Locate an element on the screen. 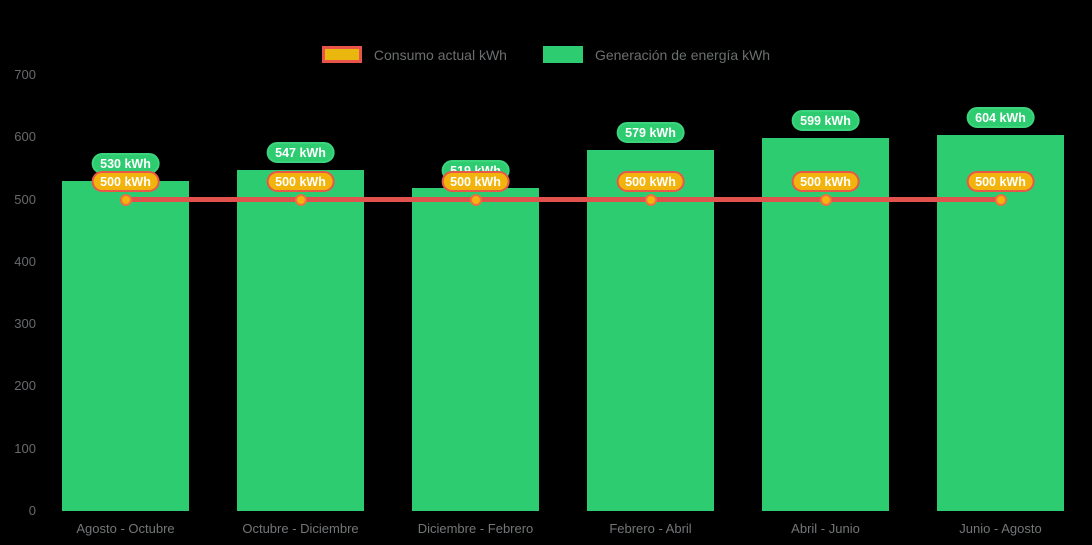  y-tick-label: 400 is located at coordinates (25, 261).